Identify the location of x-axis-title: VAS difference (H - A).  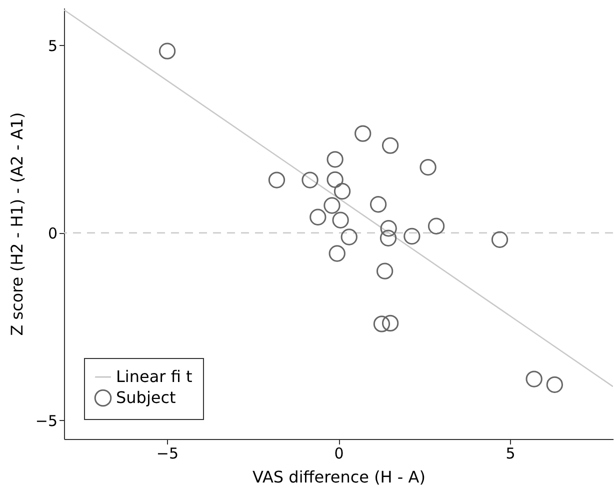
(339, 477).